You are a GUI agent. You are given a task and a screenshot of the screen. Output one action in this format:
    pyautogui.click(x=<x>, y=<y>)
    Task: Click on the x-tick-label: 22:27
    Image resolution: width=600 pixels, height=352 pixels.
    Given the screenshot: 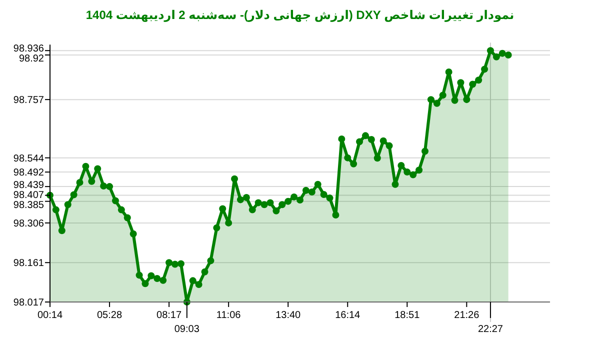 What is the action you would take?
    pyautogui.click(x=491, y=329)
    